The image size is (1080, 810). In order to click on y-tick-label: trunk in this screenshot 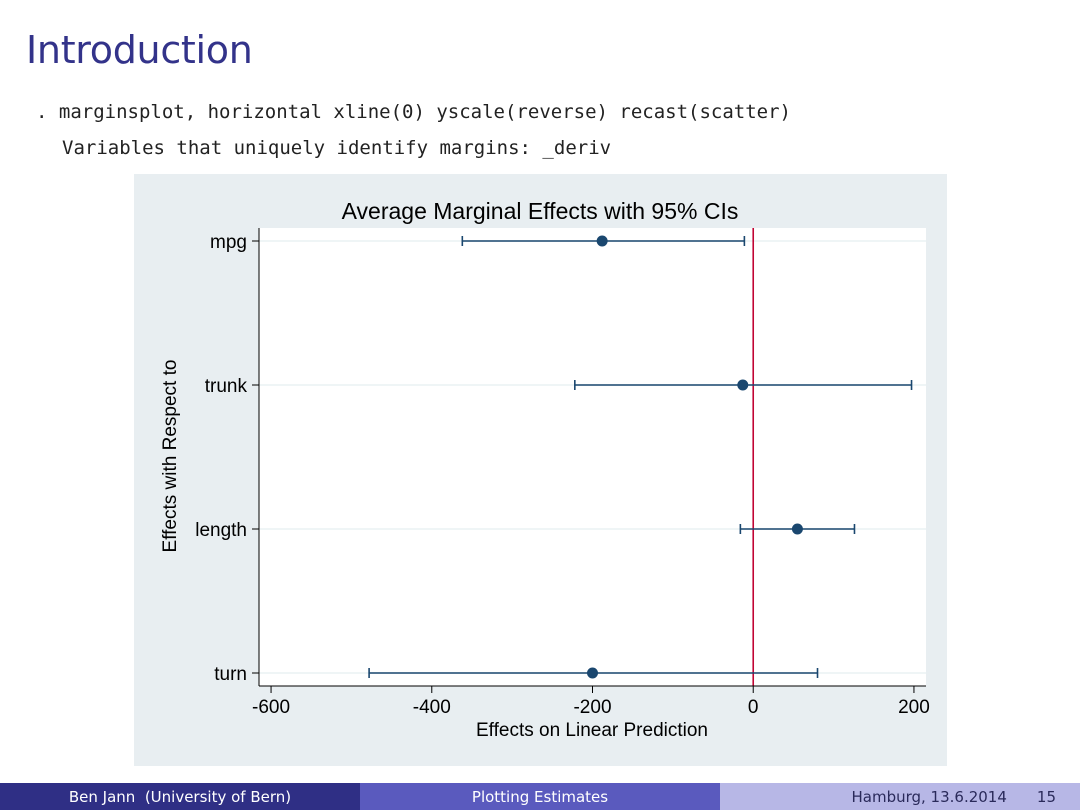, I will do `click(226, 386)`.